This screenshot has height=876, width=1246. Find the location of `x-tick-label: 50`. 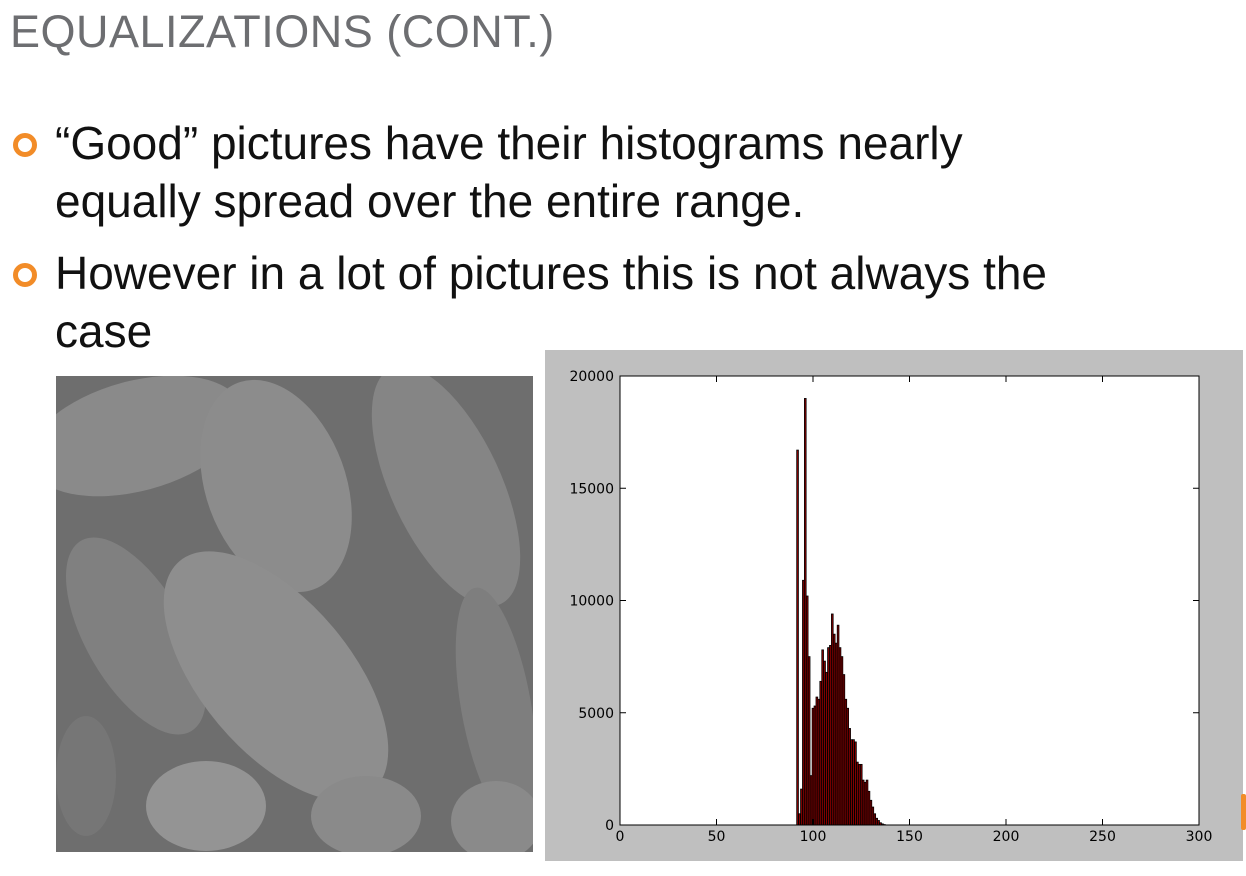

x-tick-label: 50 is located at coordinates (717, 837).